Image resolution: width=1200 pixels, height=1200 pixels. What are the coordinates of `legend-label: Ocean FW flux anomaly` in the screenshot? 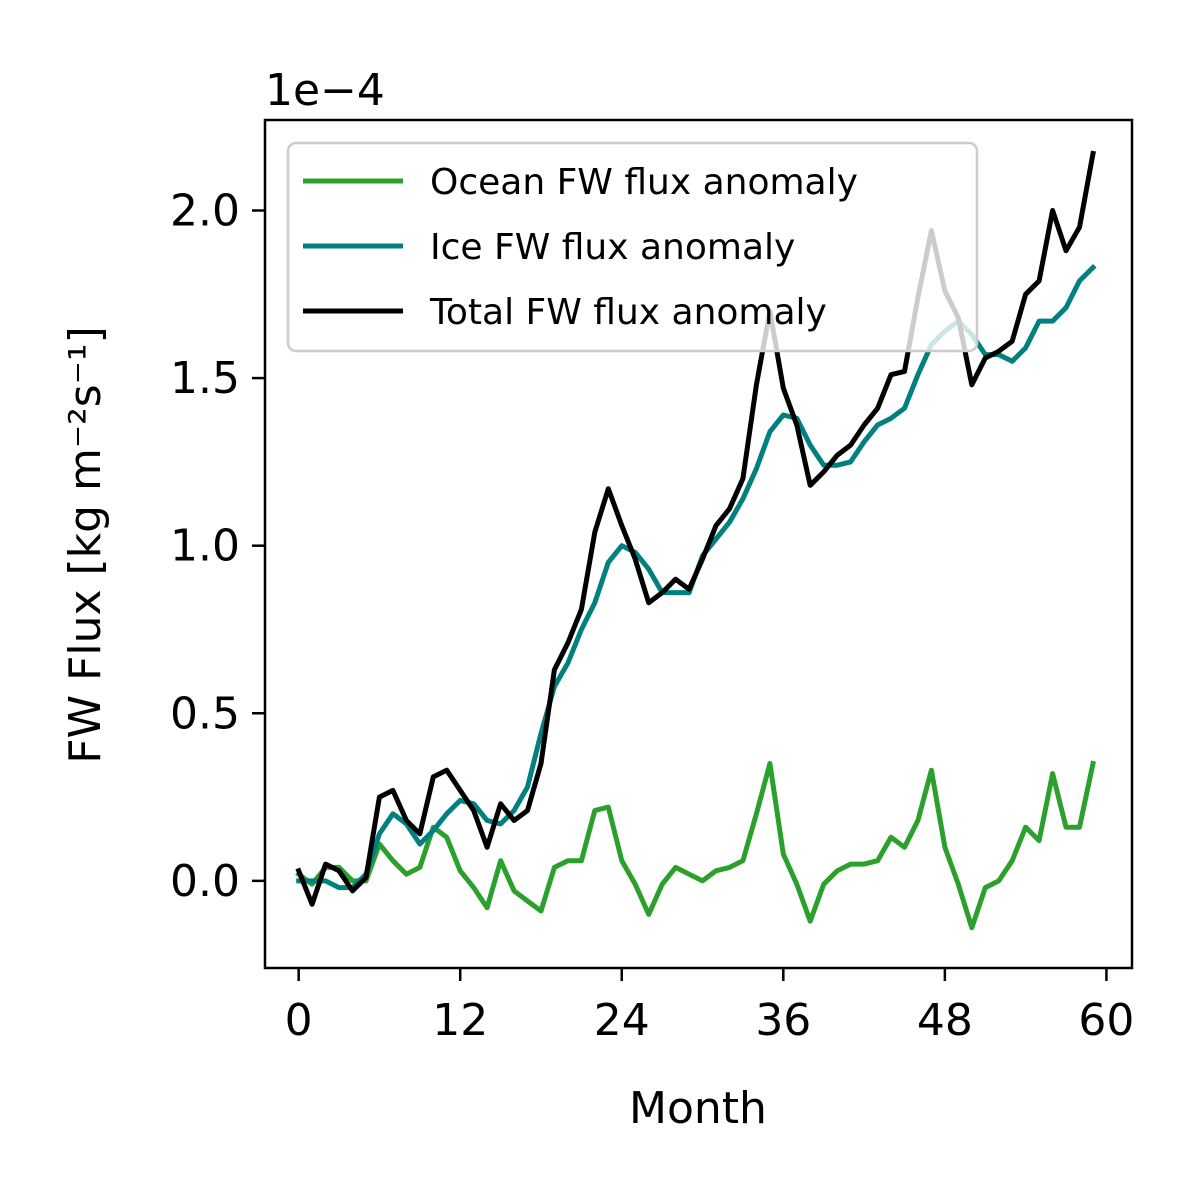 It's located at (644, 182).